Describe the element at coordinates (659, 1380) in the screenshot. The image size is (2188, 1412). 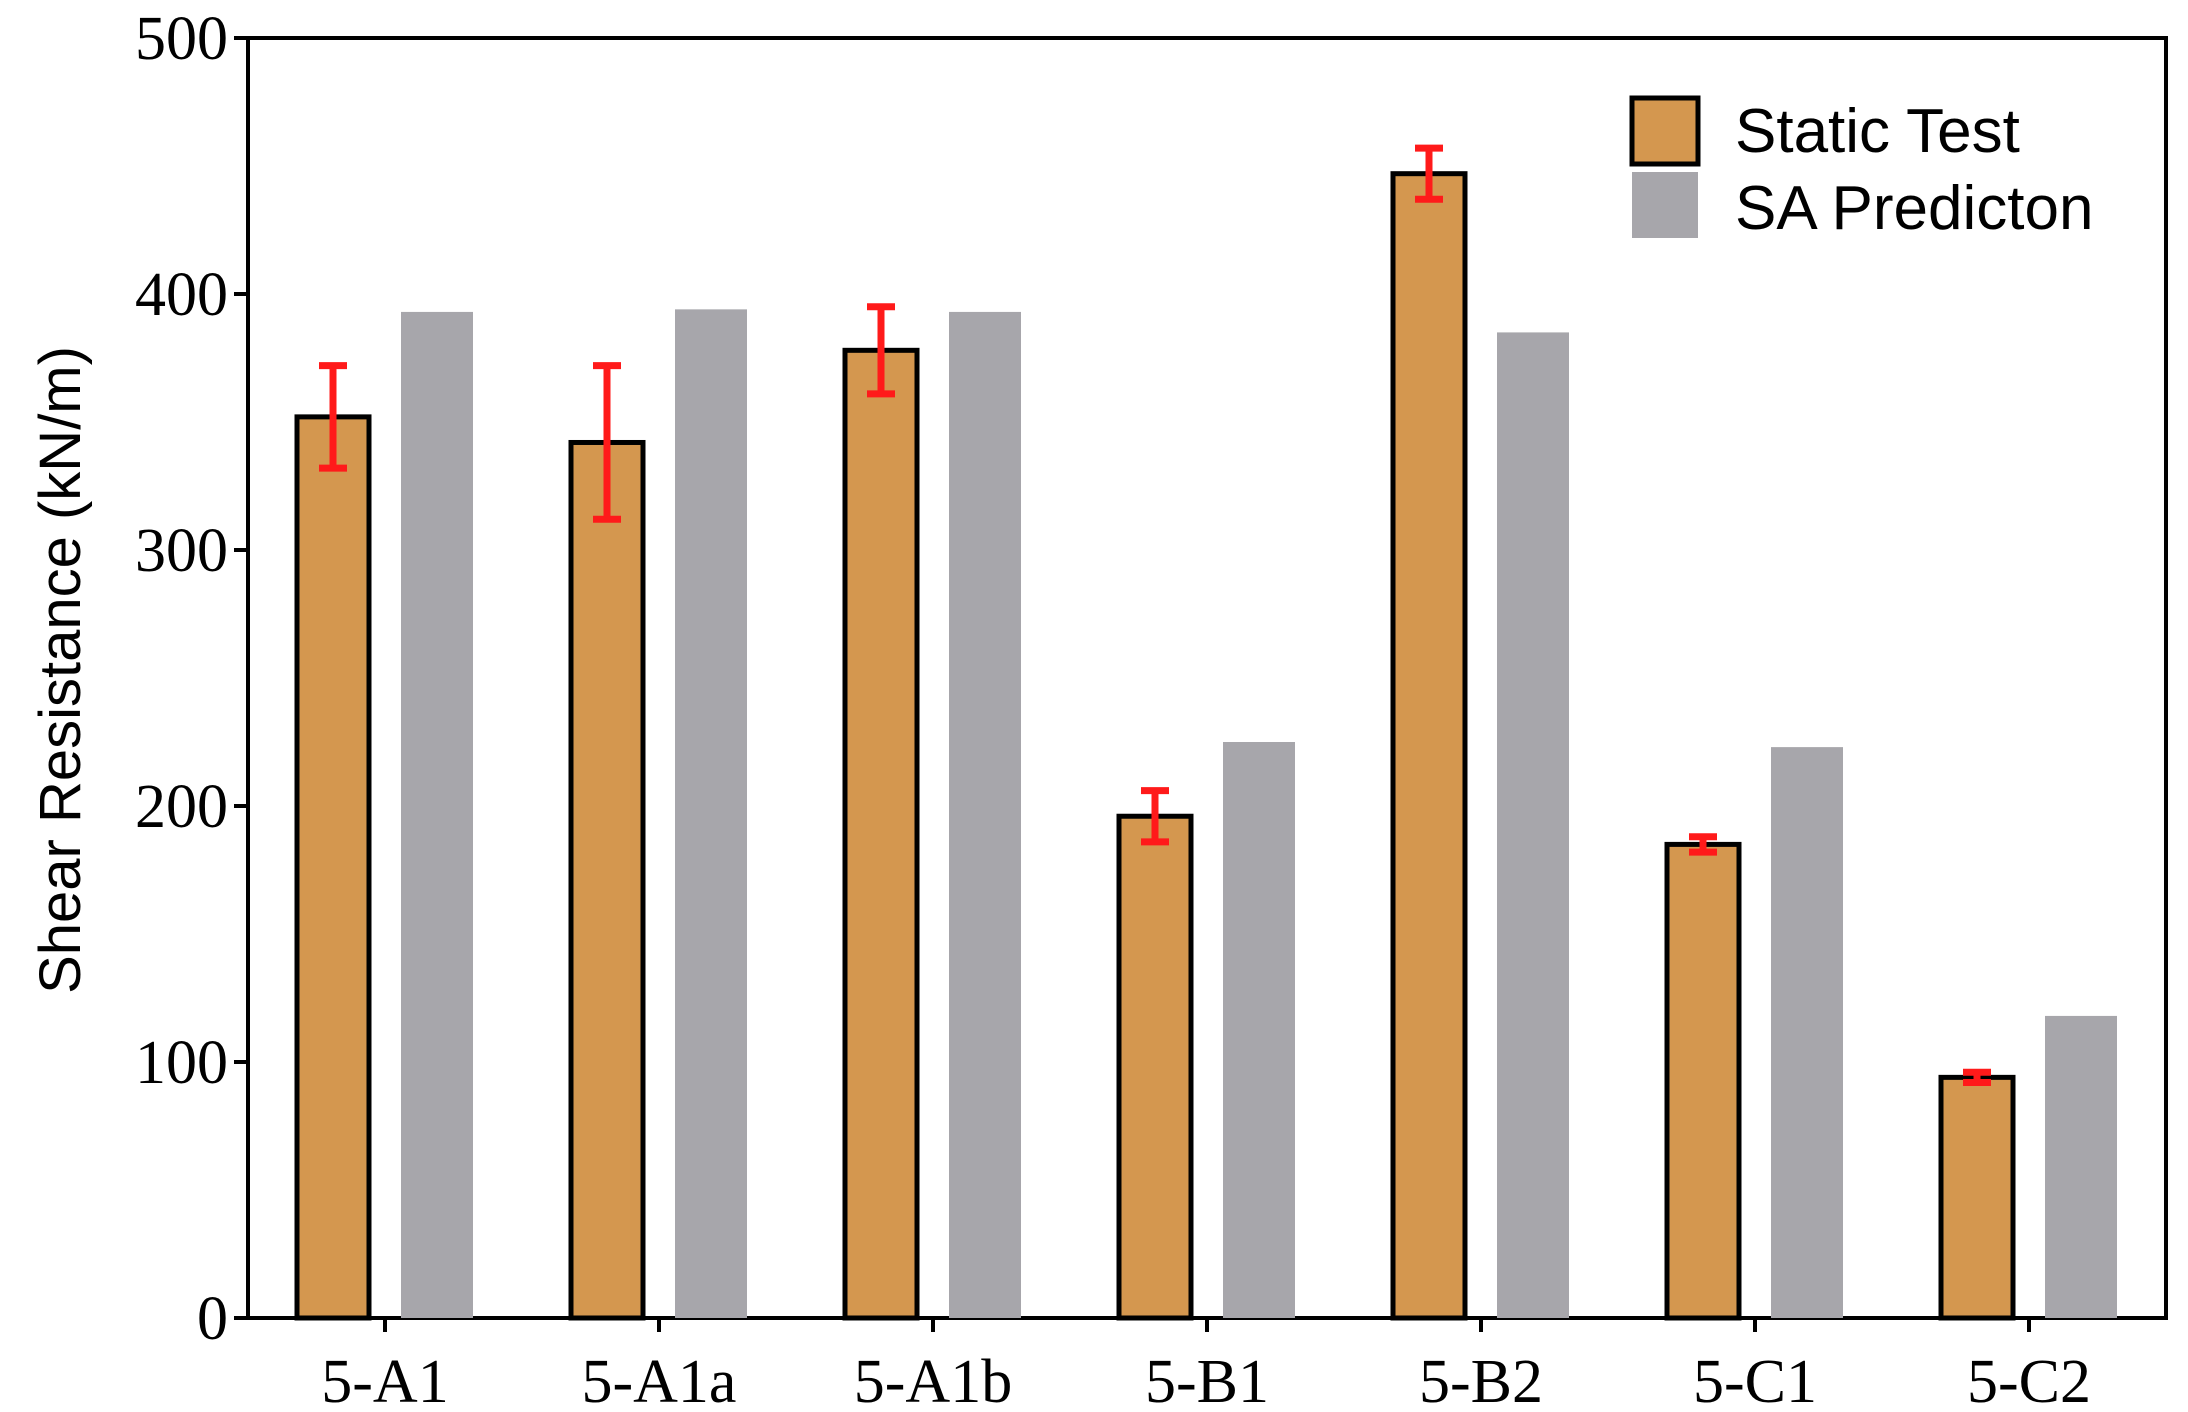
I see `x-tick-label: 5-A1a` at that location.